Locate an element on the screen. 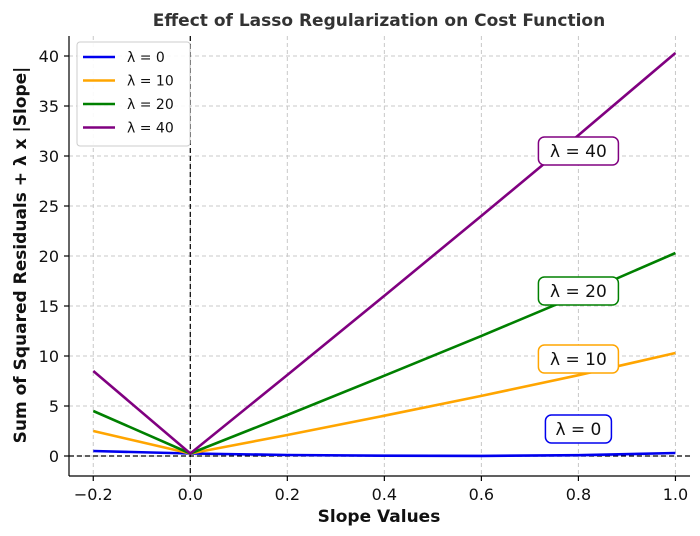 The width and height of the screenshot is (700, 536). annotation-label: λ = 20 is located at coordinates (578, 292).